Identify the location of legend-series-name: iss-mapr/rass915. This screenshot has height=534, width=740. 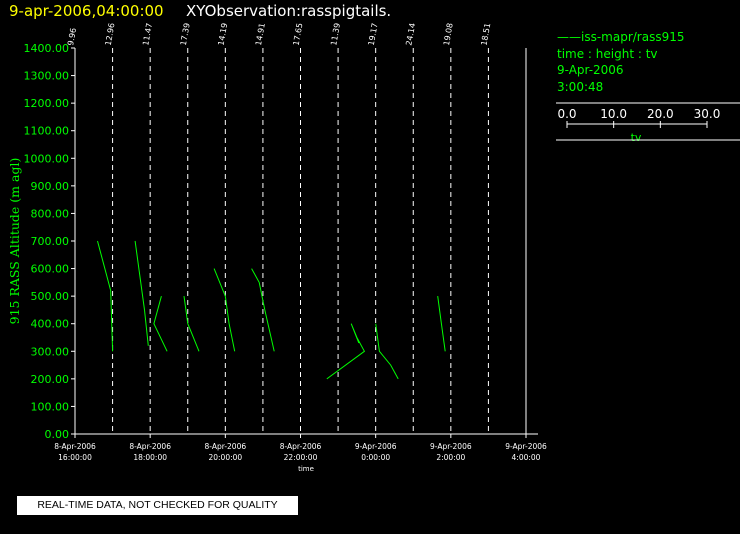
(633, 37).